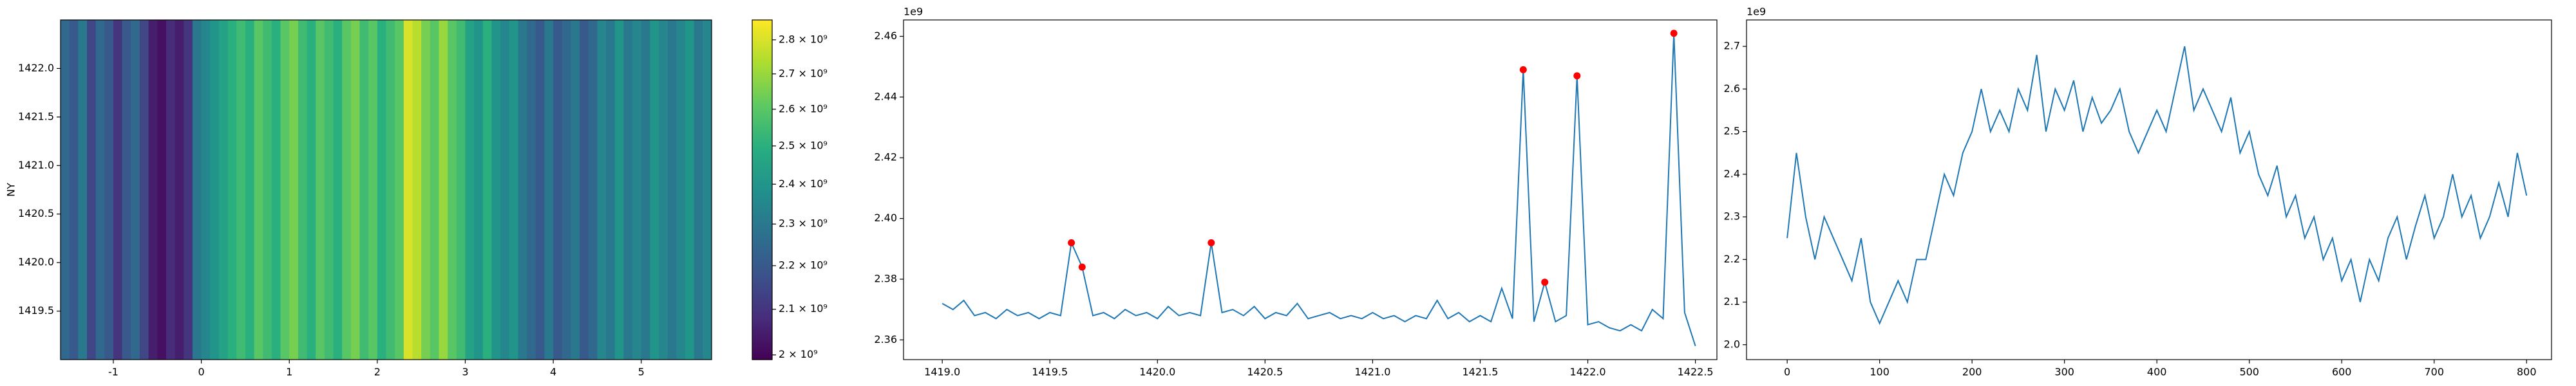 This screenshot has height=386, width=2576. Describe the element at coordinates (36, 213) in the screenshot. I see `y-tick-label: 1420.5` at that location.